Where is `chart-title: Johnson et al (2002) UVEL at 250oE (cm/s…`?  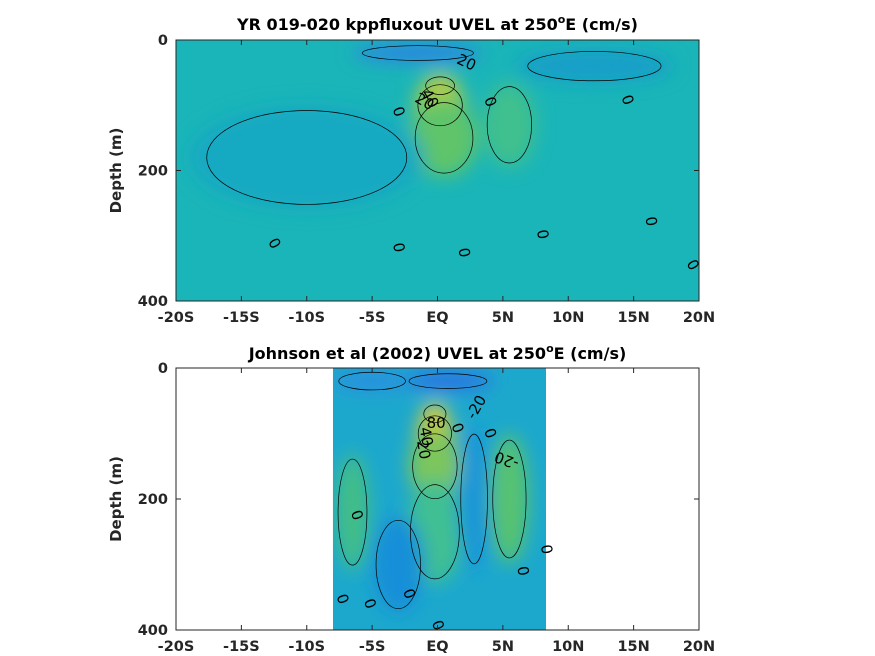 chart-title: Johnson et al (2002) UVEL at 250oE (cm/s… is located at coordinates (437, 352).